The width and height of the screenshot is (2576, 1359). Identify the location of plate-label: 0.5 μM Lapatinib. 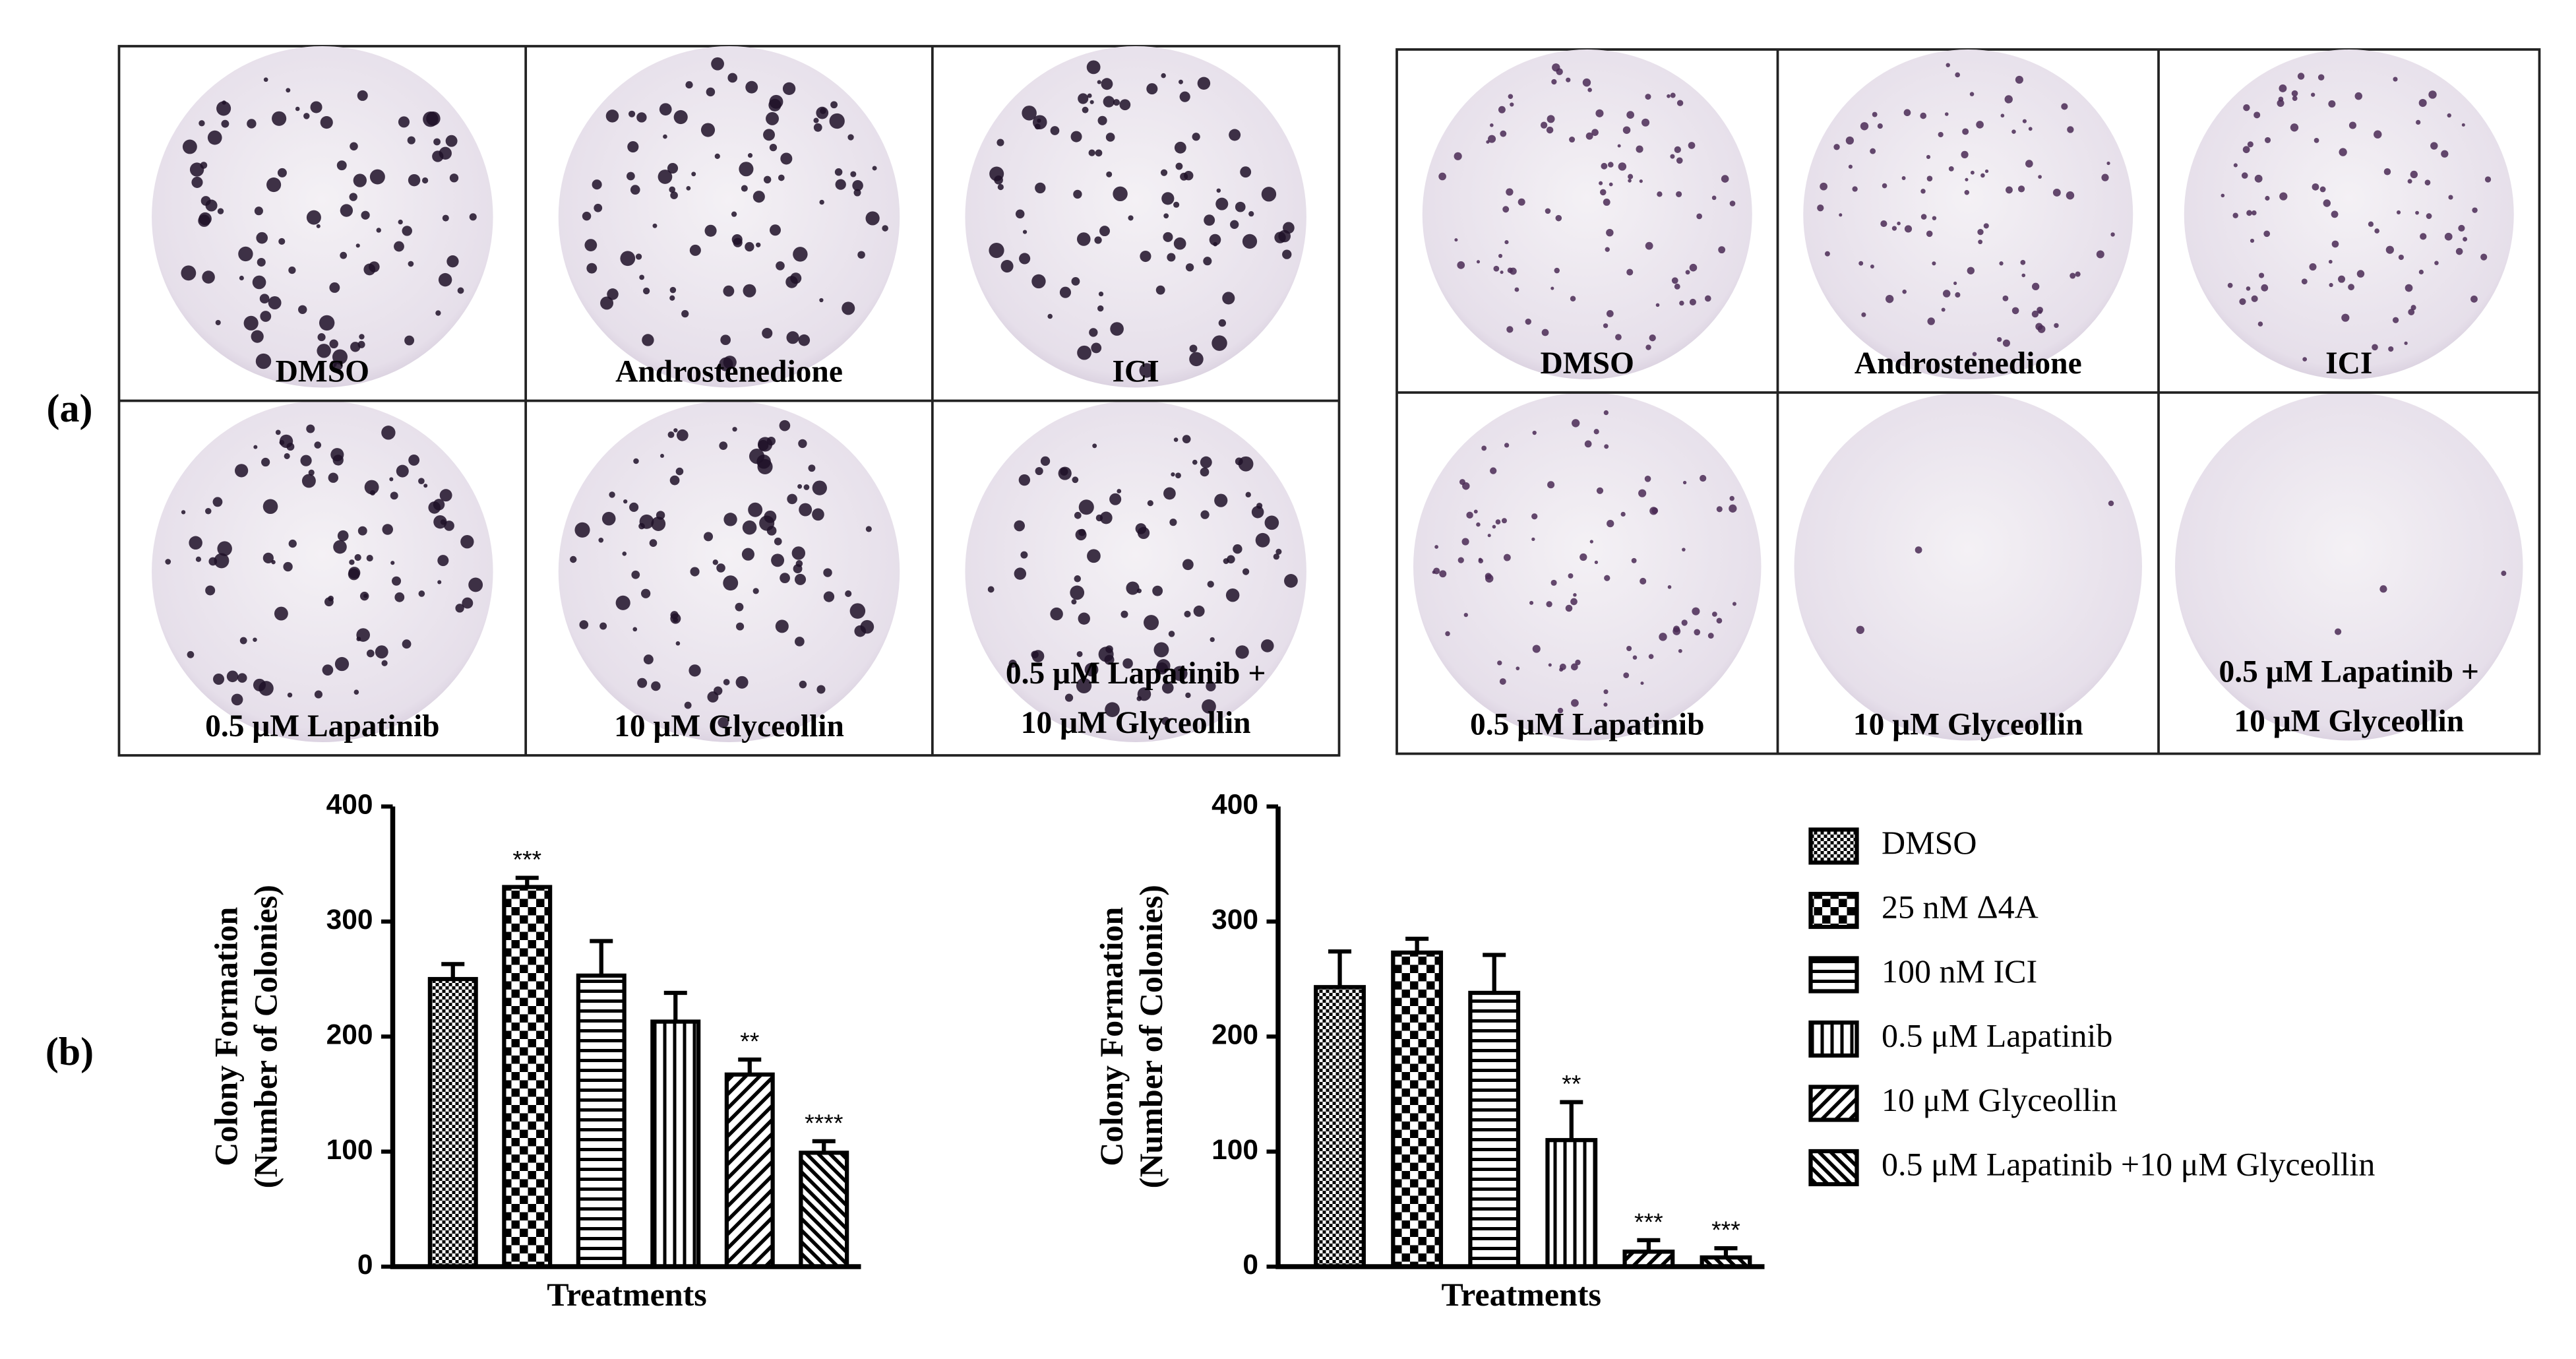
(1587, 724).